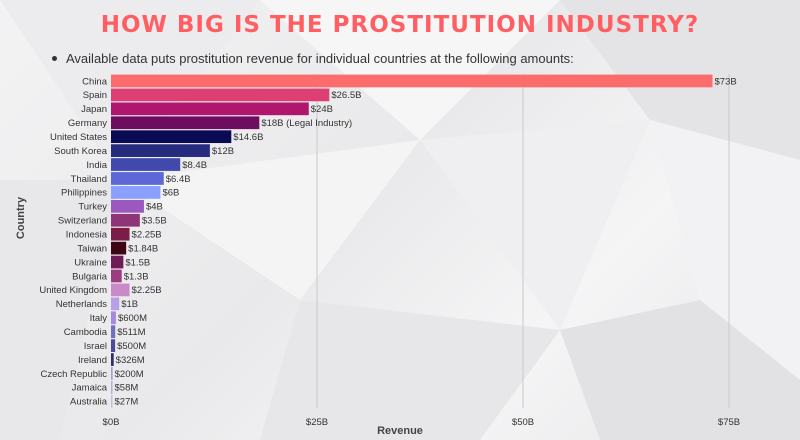 The height and width of the screenshot is (440, 800). What do you see at coordinates (87, 123) in the screenshot?
I see `category-label: Germany` at bounding box center [87, 123].